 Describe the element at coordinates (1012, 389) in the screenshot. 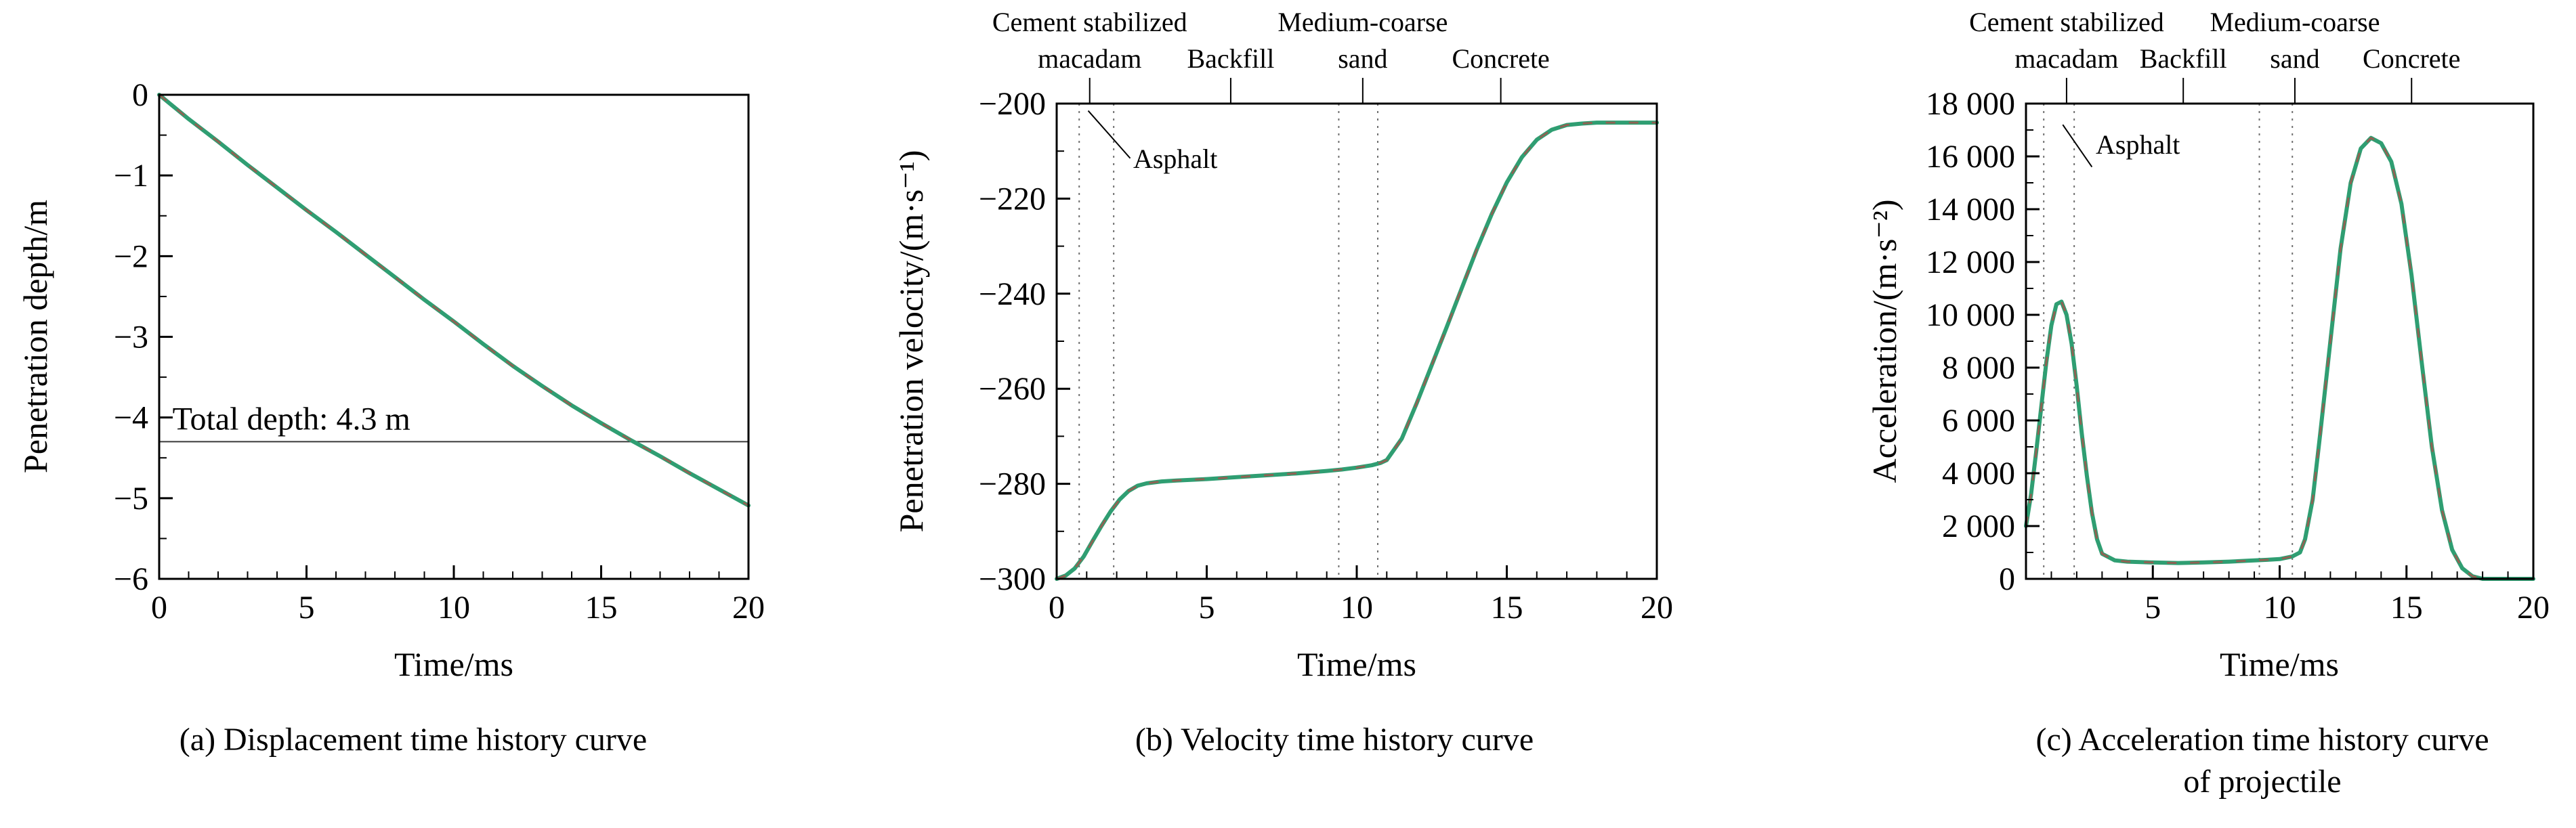

I see `y-tick-label: −260` at that location.